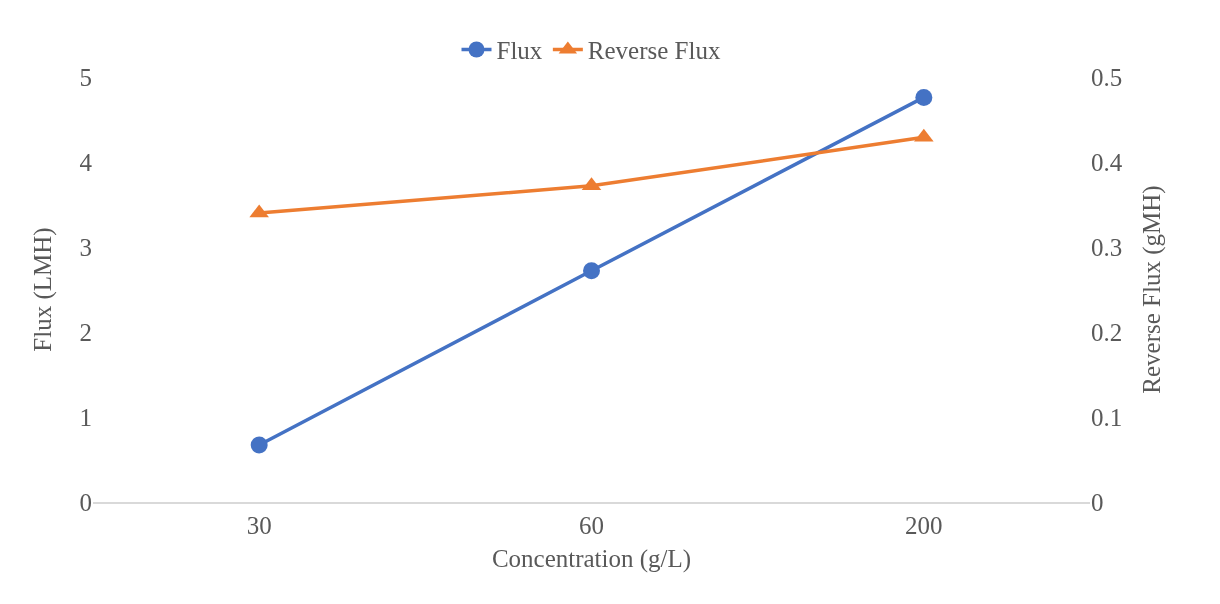 This screenshot has height=604, width=1220. Describe the element at coordinates (591, 559) in the screenshot. I see `x-axis-title: Concentration (g/L)` at that location.